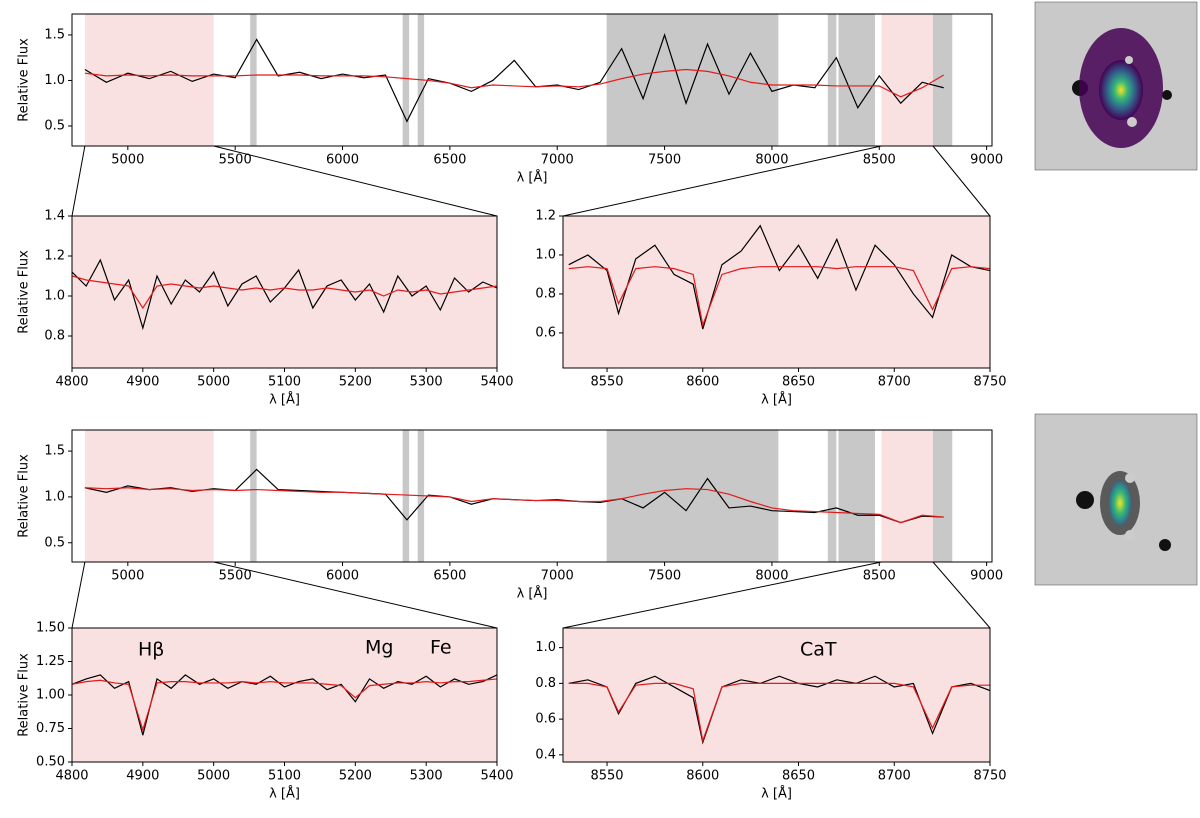 This screenshot has height=818, width=1200. Describe the element at coordinates (1165, 545) in the screenshot. I see `star` at that location.